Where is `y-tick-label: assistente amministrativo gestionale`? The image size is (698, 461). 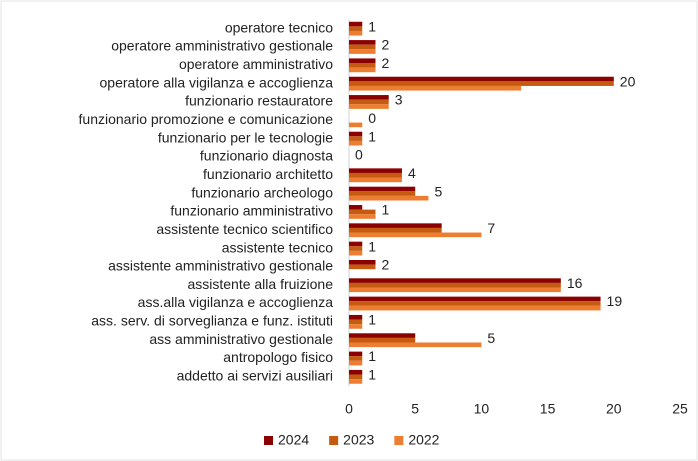
y-tick-label: assistente amministrativo gestionale is located at coordinates (220, 266).